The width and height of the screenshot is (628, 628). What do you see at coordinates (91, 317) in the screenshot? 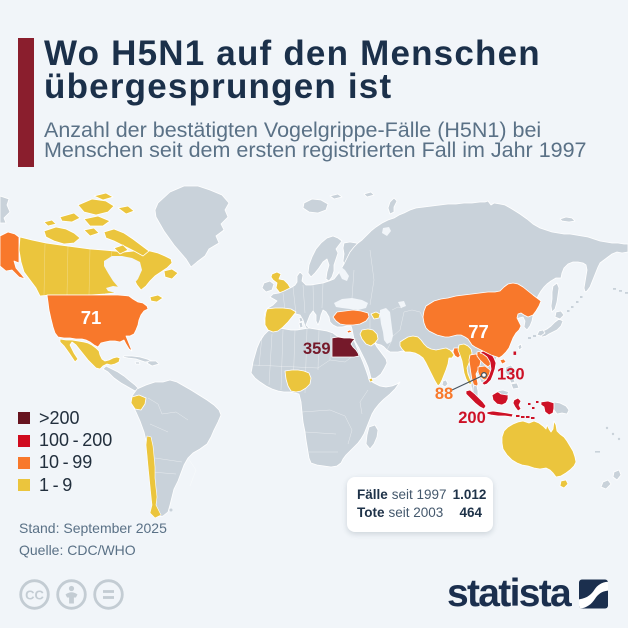
I see `svg-text: 71` at bounding box center [91, 317].